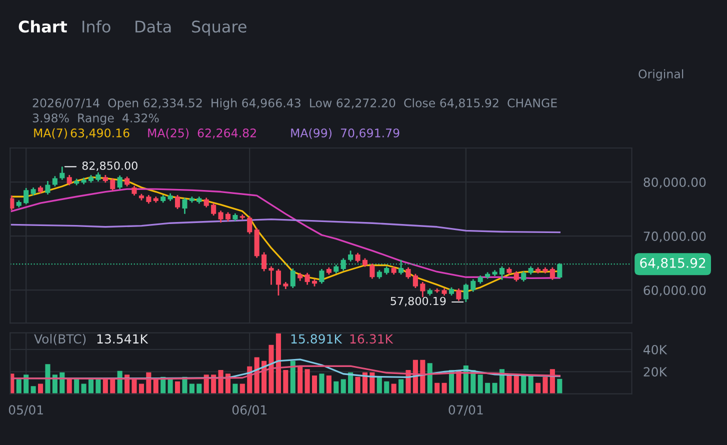 The width and height of the screenshot is (727, 445). Describe the element at coordinates (153, 26) in the screenshot. I see `text: Data` at that location.